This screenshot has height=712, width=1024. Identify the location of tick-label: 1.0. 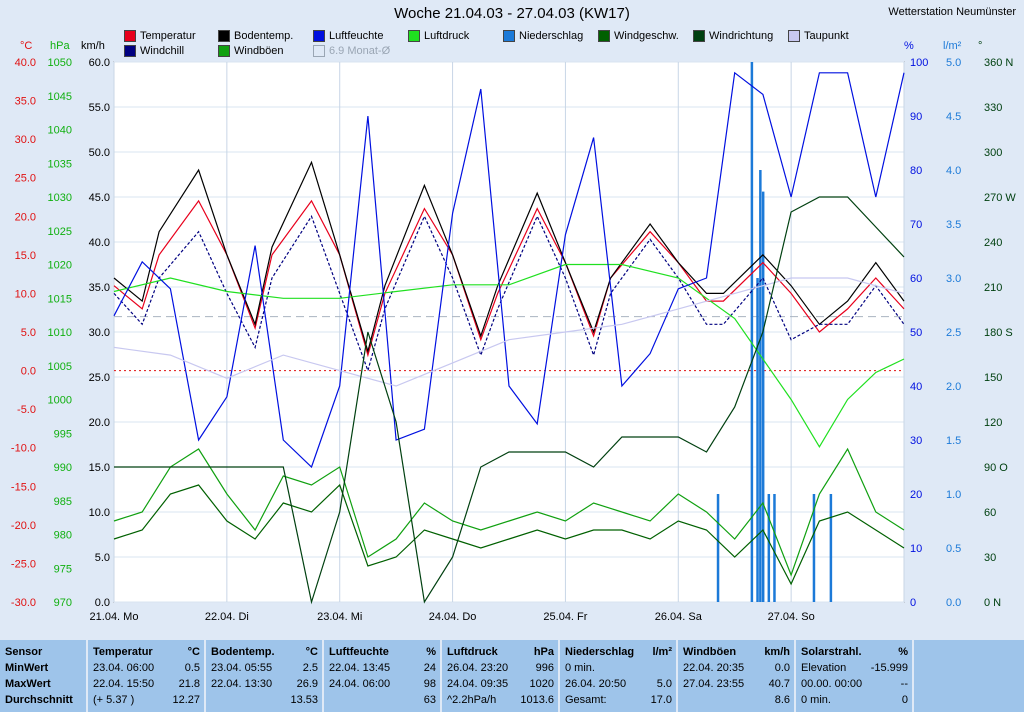
(953, 495).